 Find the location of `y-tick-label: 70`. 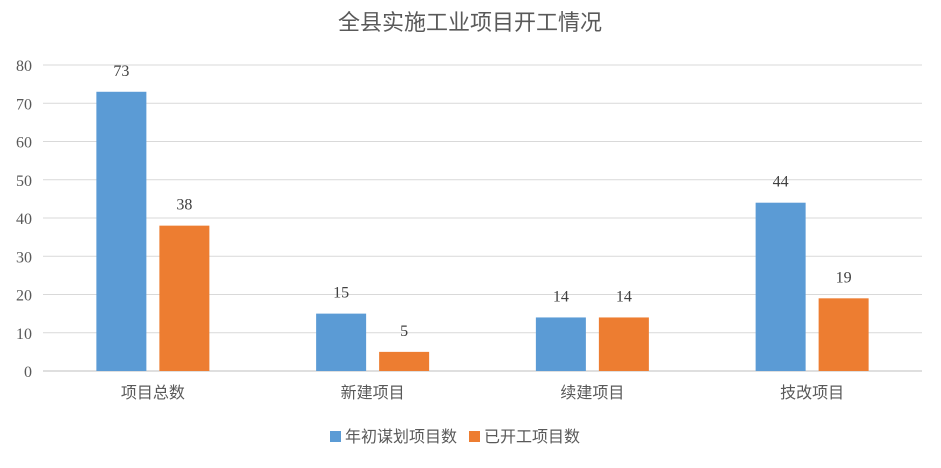

y-tick-label: 70 is located at coordinates (24, 104).